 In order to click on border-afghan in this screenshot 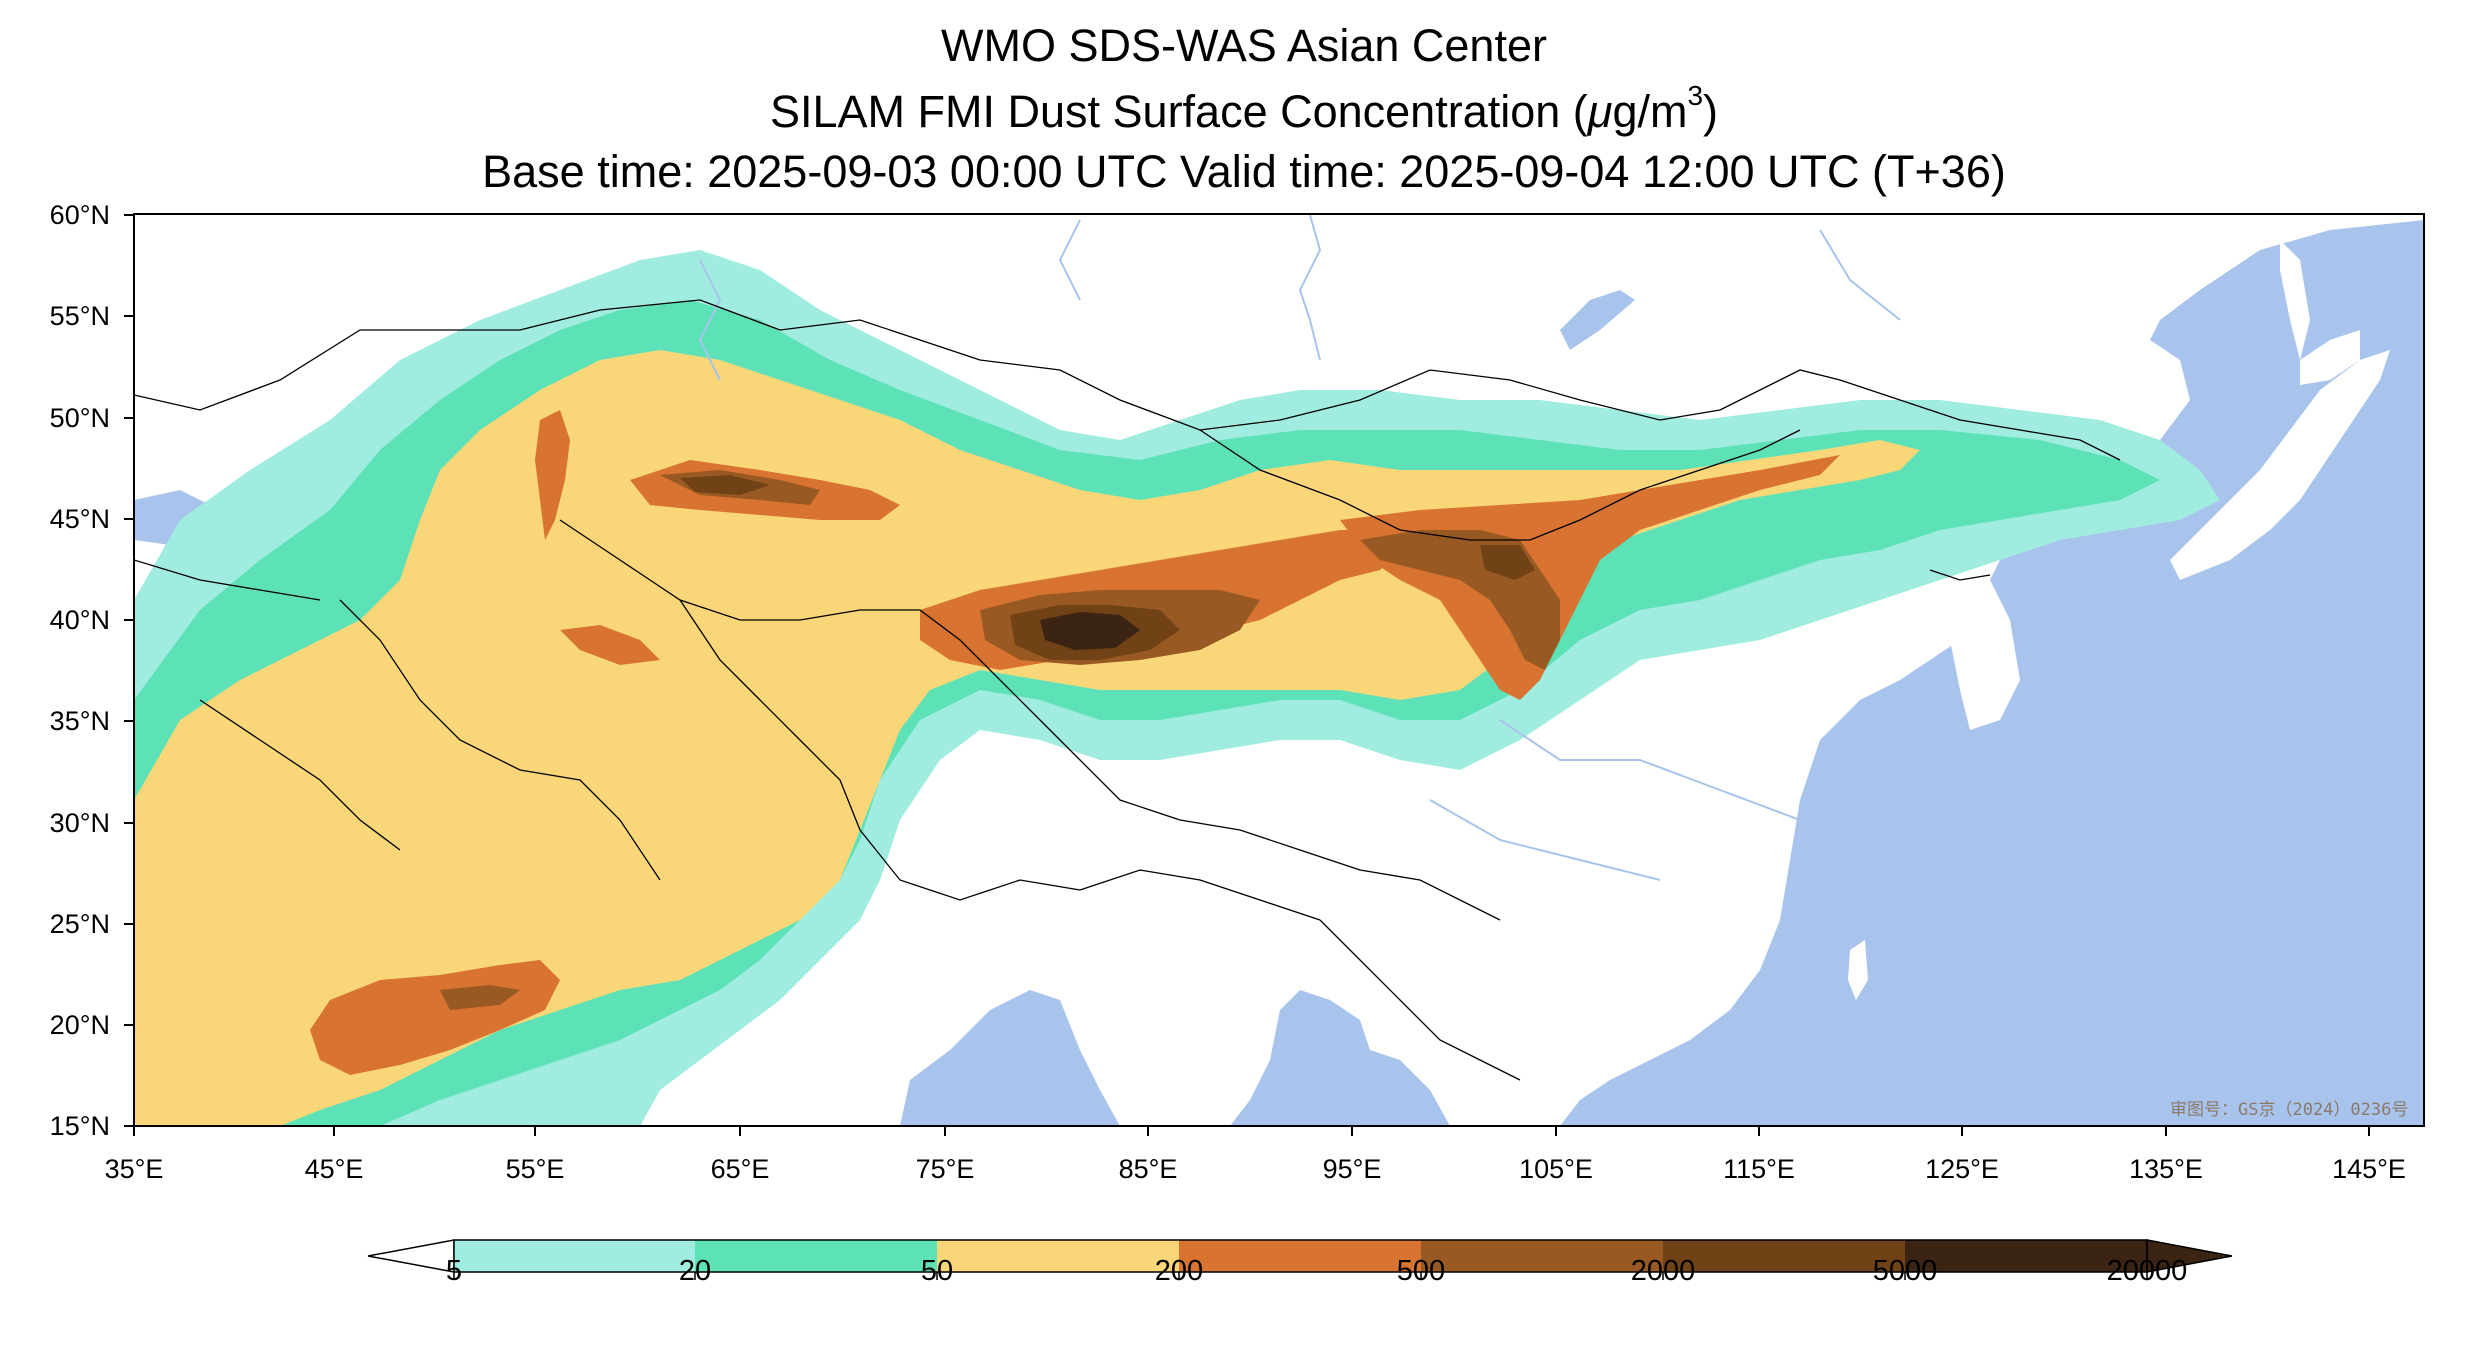, I will do `click(770, 715)`.